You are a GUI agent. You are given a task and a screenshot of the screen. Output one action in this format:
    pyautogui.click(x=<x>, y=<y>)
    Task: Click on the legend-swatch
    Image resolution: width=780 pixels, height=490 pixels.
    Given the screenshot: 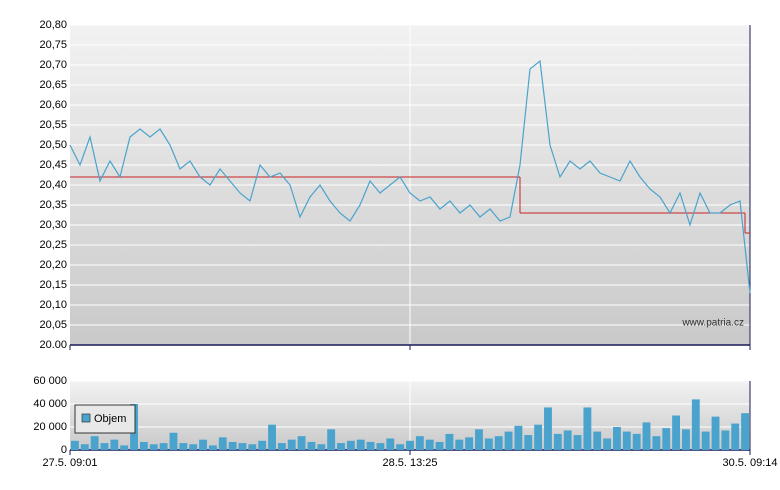 What is the action you would take?
    pyautogui.click(x=86, y=418)
    